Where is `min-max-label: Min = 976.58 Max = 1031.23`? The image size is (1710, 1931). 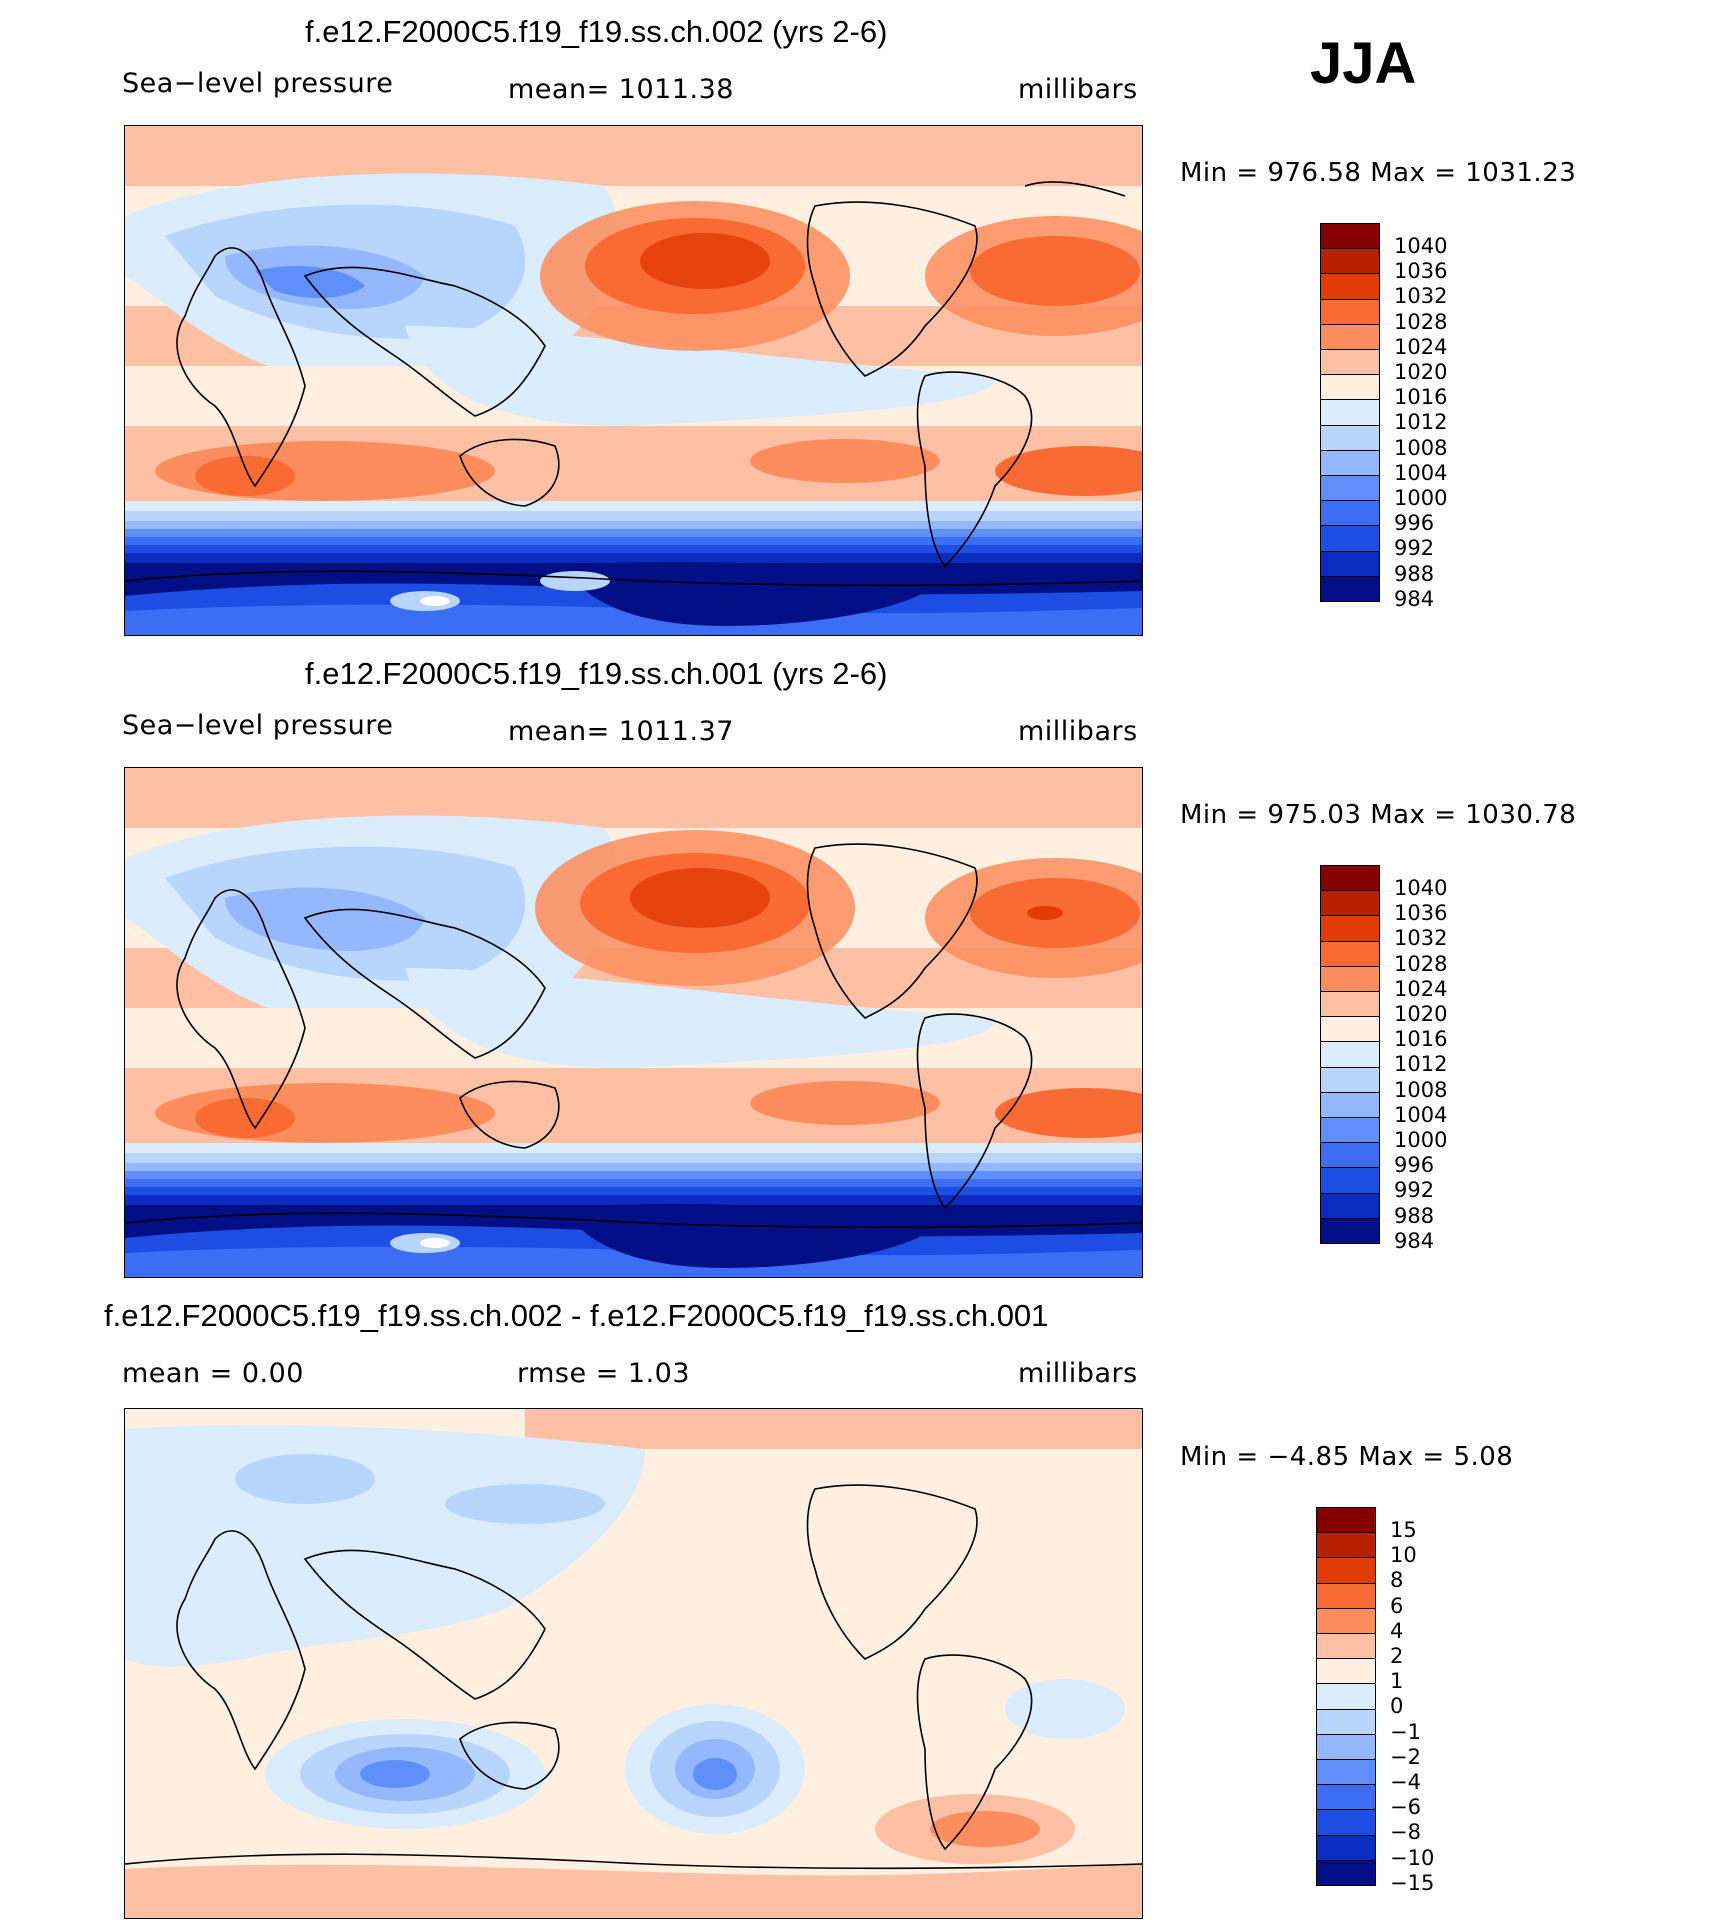 min-max-label: Min = 976.58 Max = 1031.23 is located at coordinates (1378, 173).